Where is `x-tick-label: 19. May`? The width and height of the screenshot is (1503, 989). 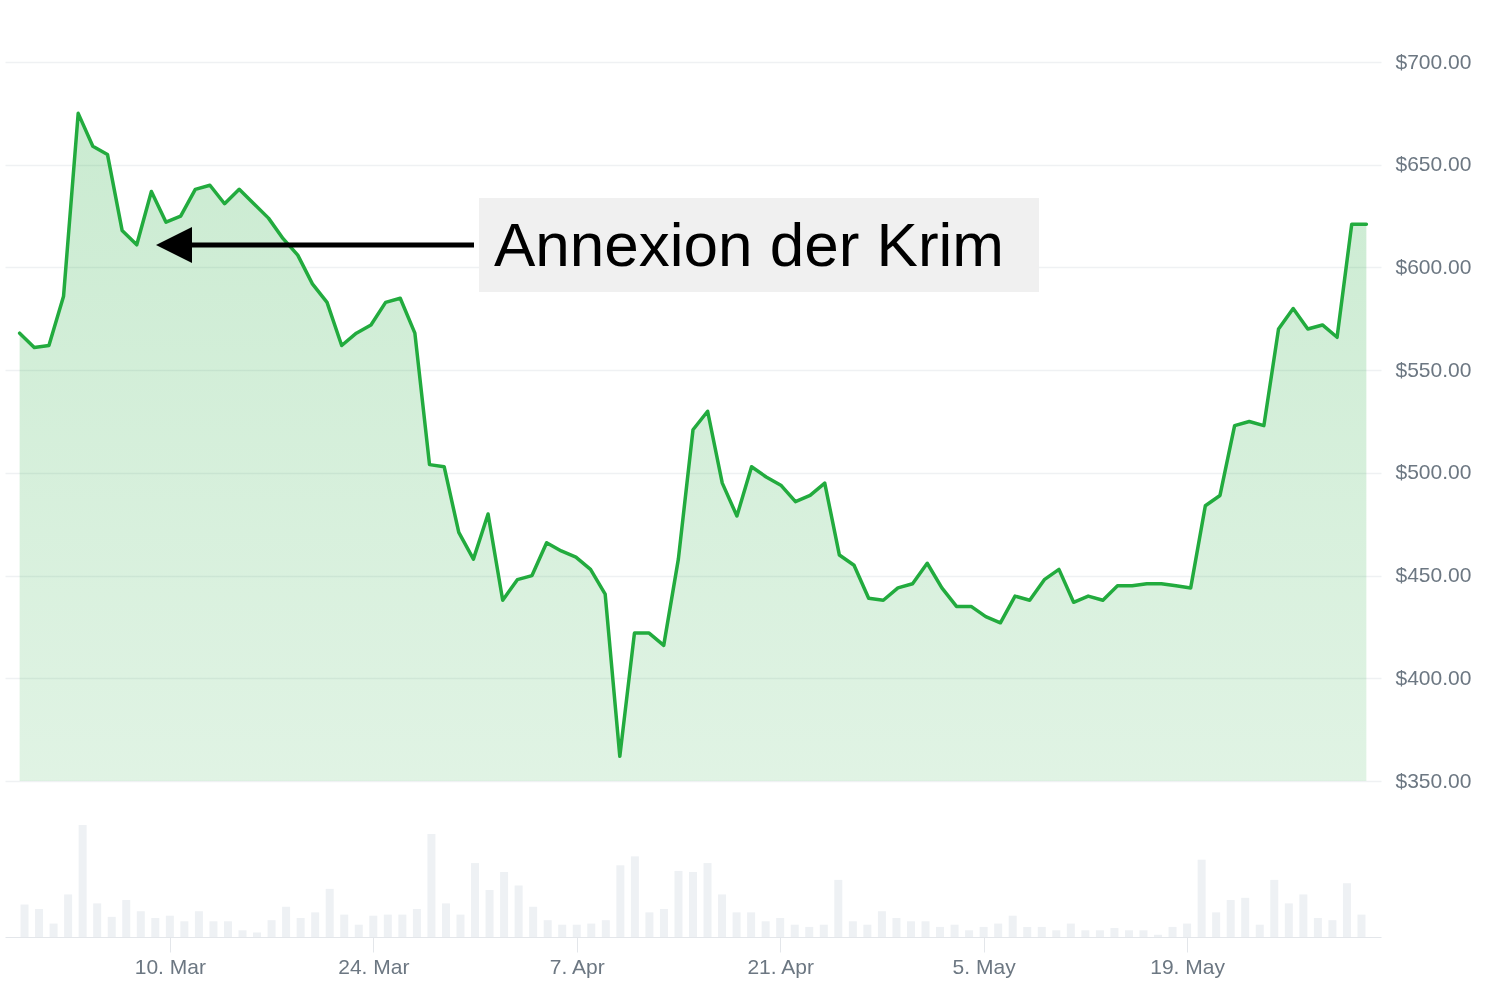
x-tick-label: 19. May is located at coordinates (1188, 966).